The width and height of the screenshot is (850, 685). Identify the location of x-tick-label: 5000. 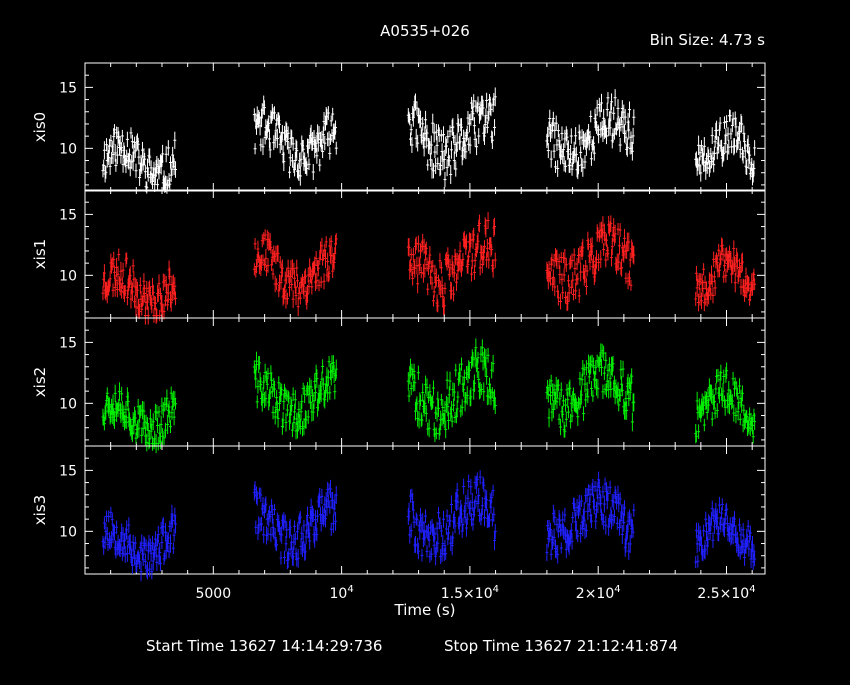
(213, 594).